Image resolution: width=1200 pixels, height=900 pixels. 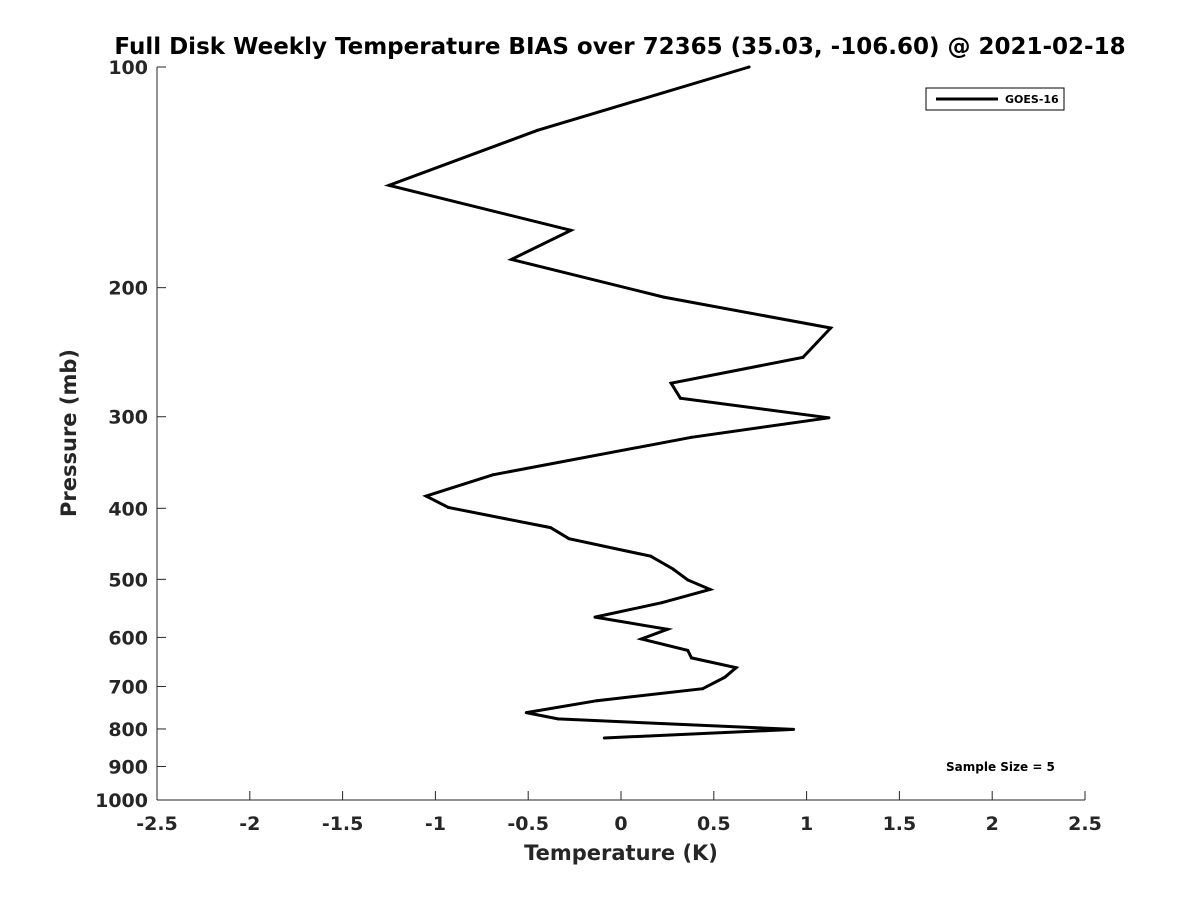 I want to click on y-axis-label: Pressure (mb), so click(x=69, y=433).